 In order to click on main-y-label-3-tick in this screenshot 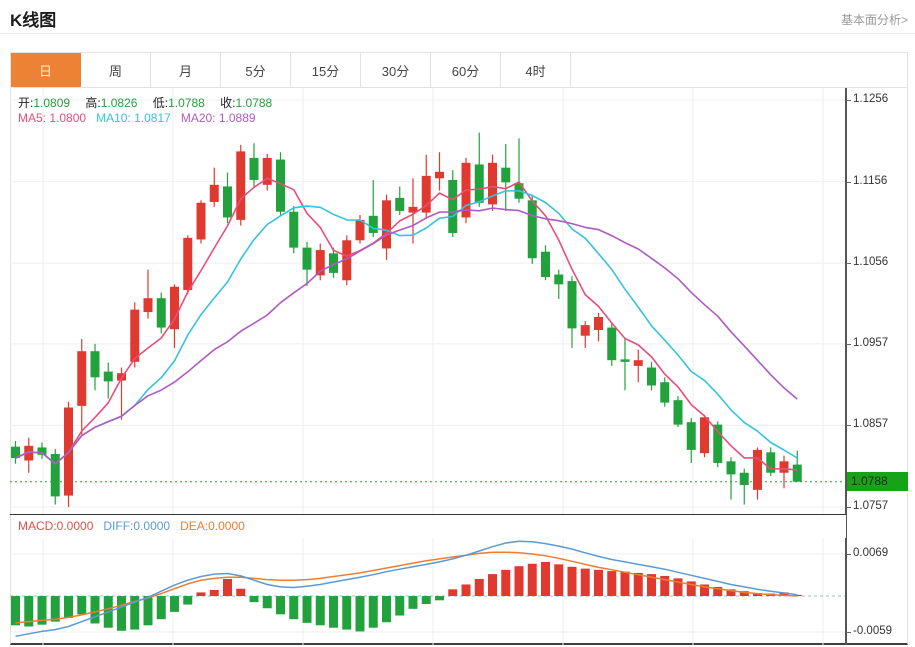, I will do `click(848, 344)`.